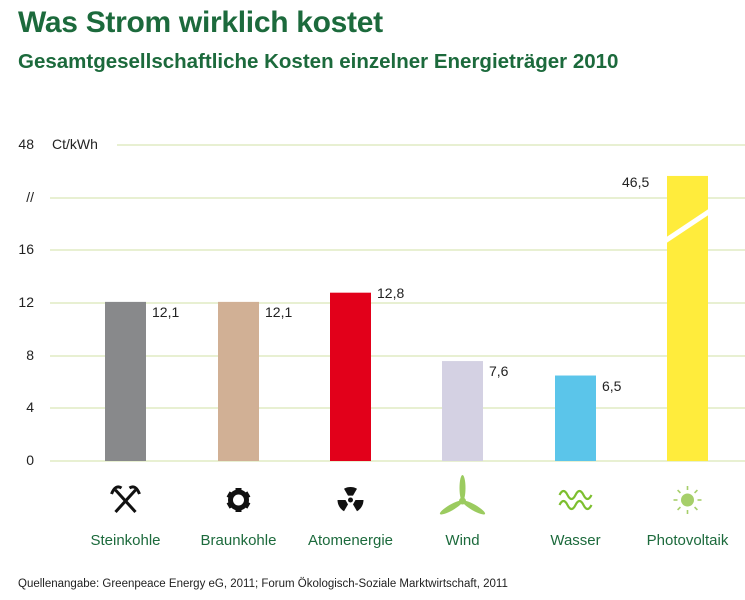 Image resolution: width=745 pixels, height=600 pixels. I want to click on y-tick-label: 4, so click(30, 407).